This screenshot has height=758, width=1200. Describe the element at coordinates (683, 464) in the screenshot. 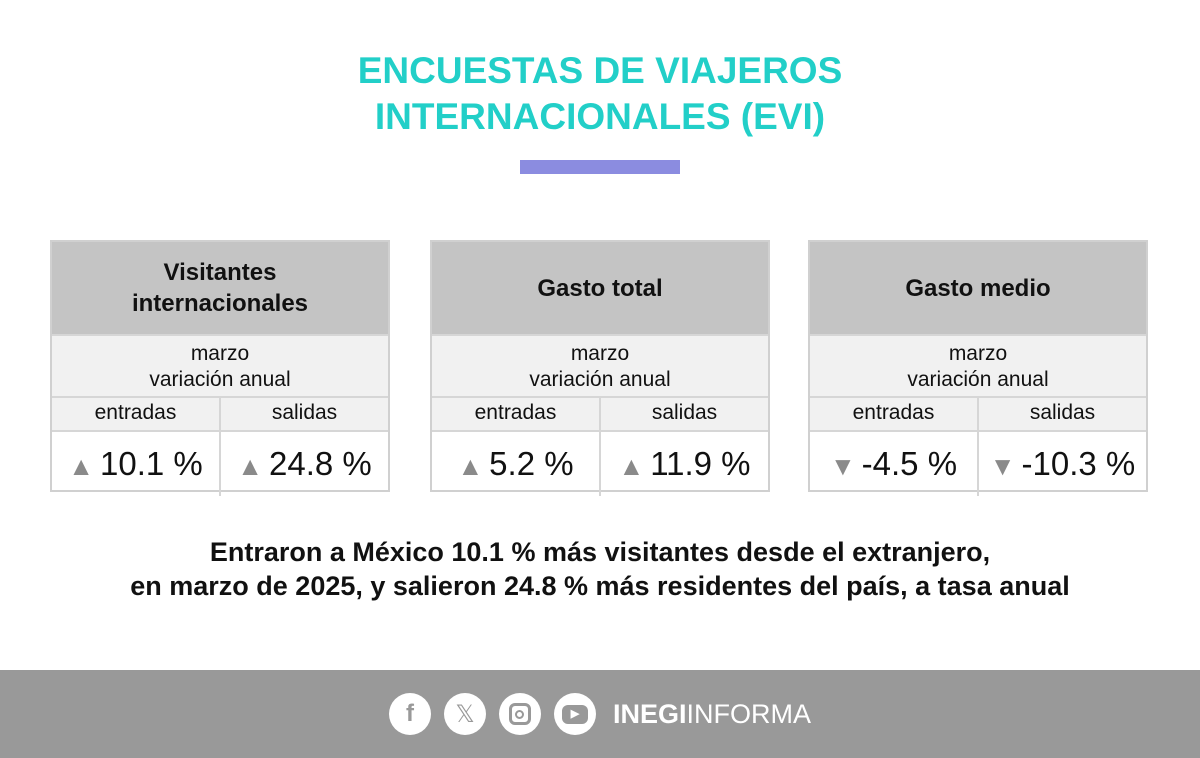

I see `value-salidas: ▲ 11.9 %` at that location.